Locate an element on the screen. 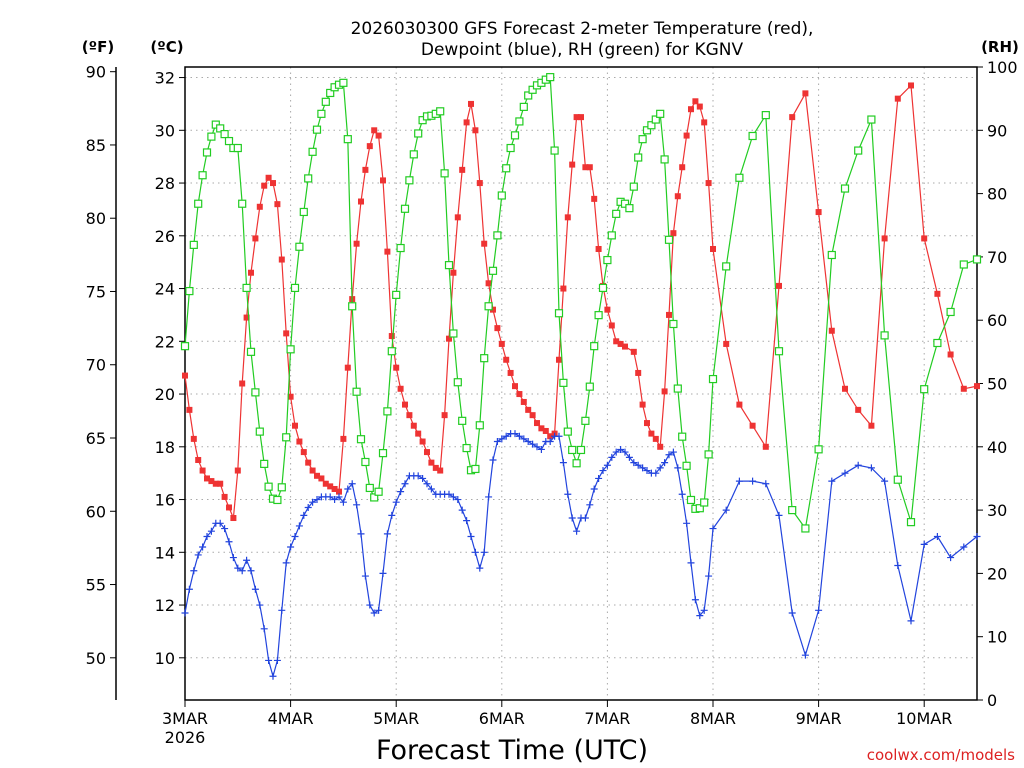 The width and height of the screenshot is (1024, 768). tick-label-rh: 90 is located at coordinates (997, 130).